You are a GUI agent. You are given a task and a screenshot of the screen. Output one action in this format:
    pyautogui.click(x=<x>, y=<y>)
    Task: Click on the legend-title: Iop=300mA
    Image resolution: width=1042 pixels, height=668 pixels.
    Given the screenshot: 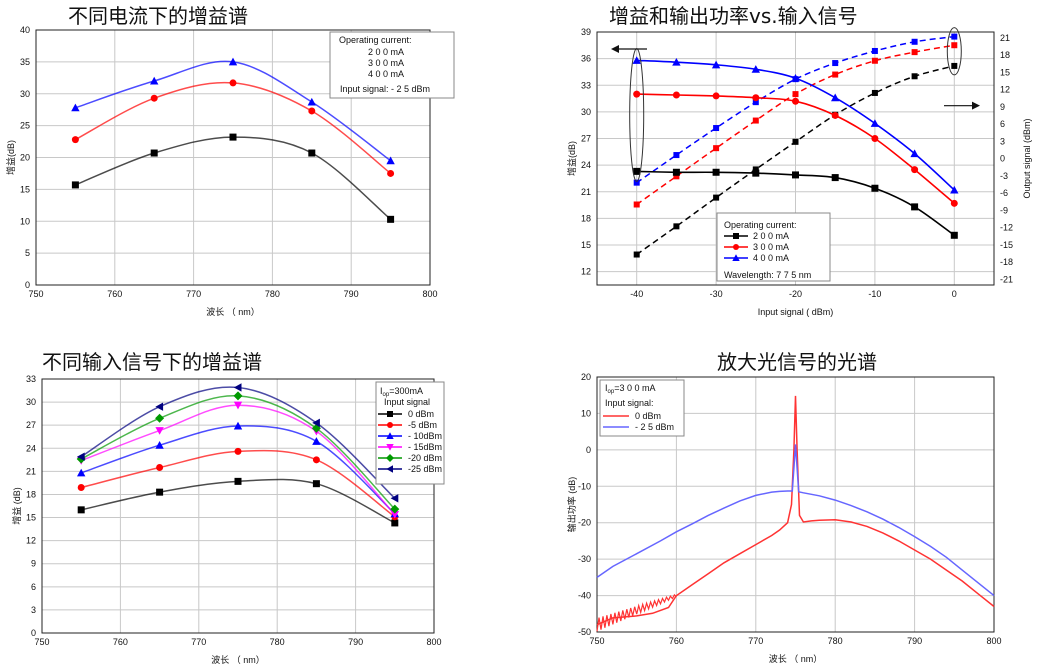 What is the action you would take?
    pyautogui.click(x=401, y=392)
    